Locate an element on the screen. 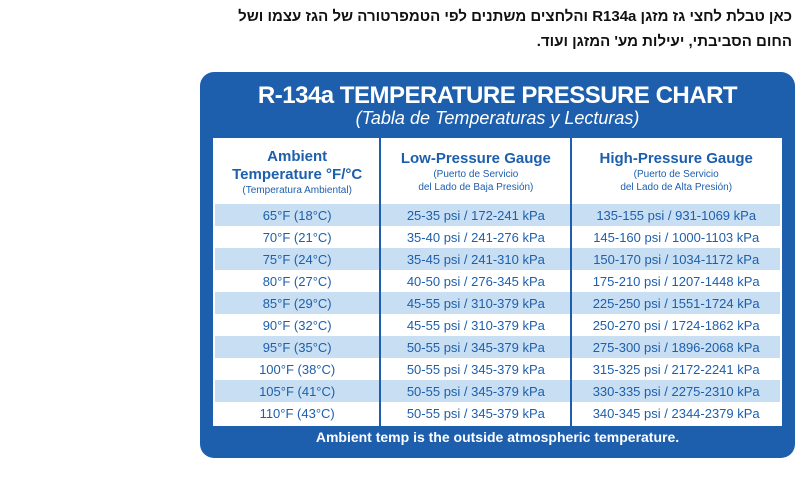 The width and height of the screenshot is (800, 477). header-line: Temperature °F/°C is located at coordinates (297, 174).